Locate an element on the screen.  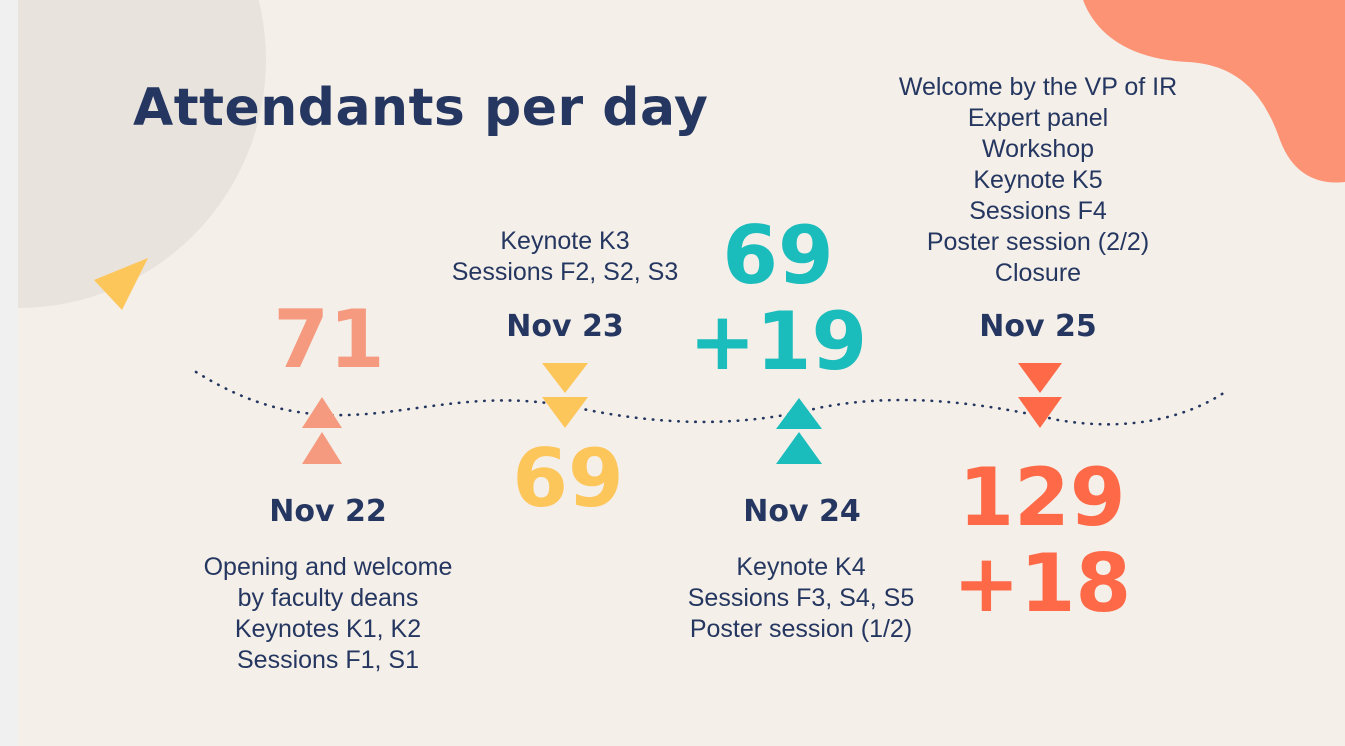
attendance-count: 69 is located at coordinates (568, 479).